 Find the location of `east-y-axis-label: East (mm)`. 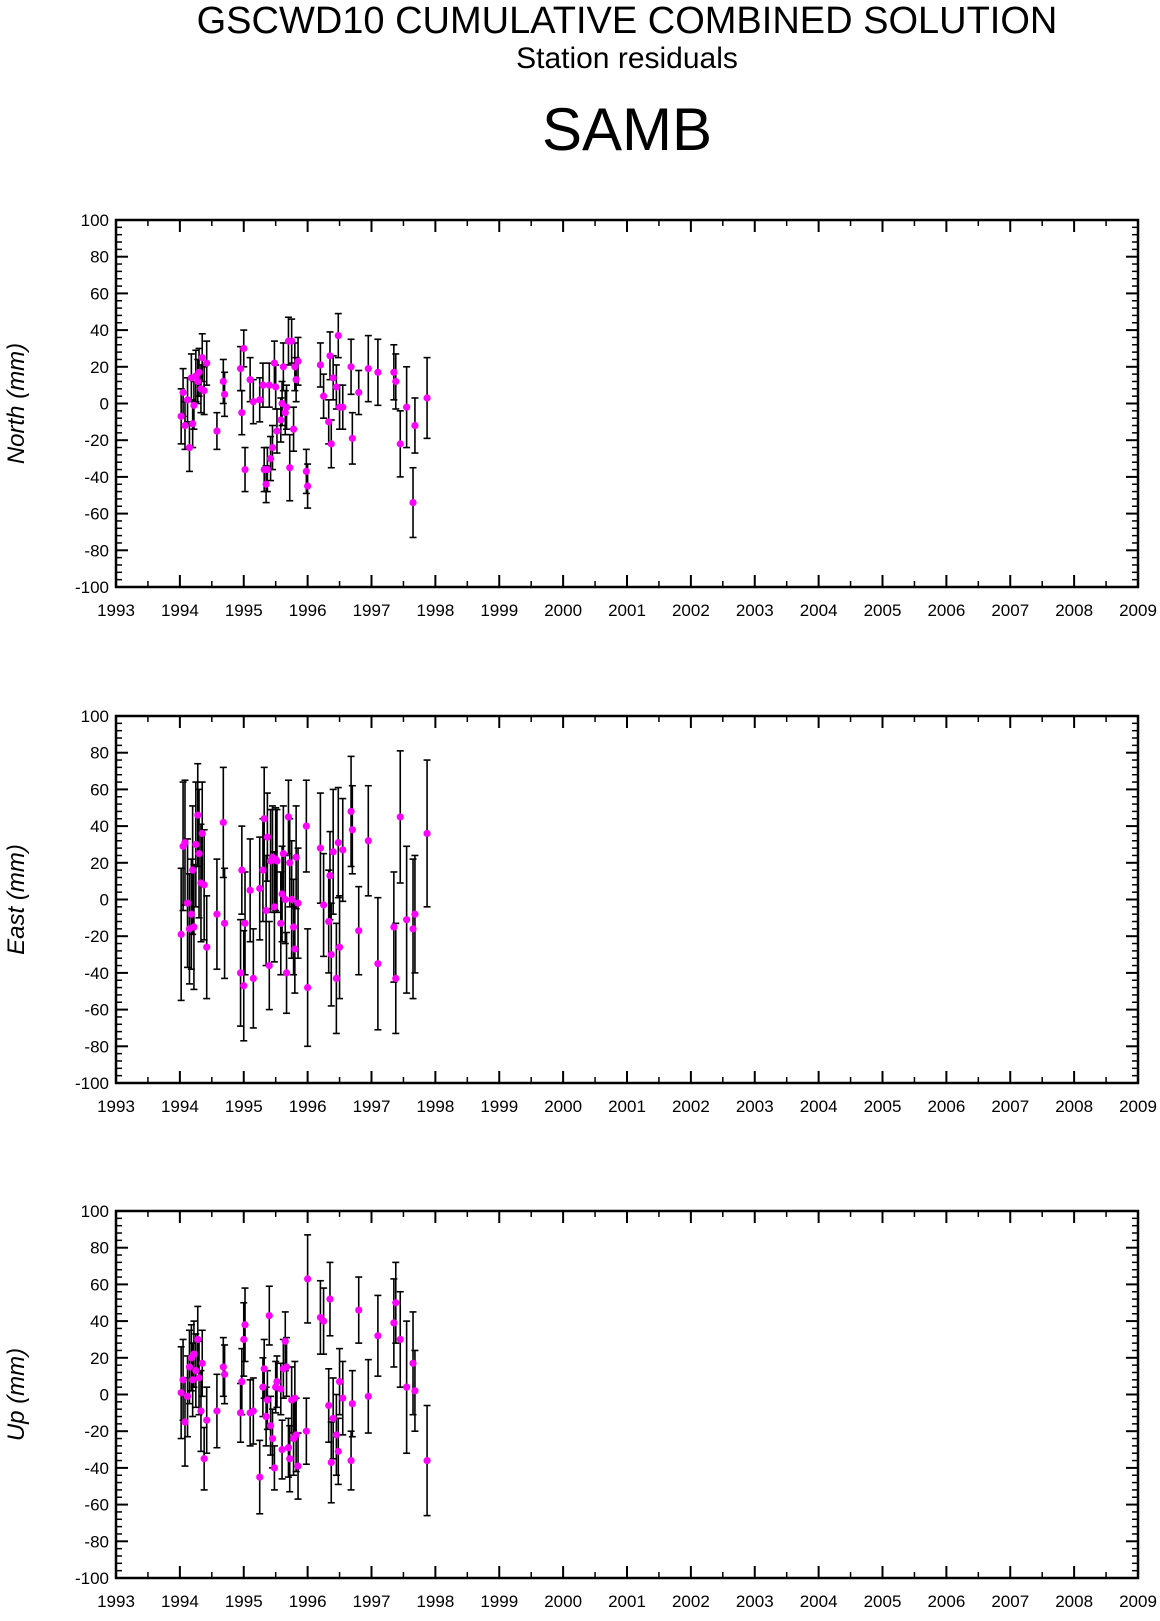

east-y-axis-label: East (mm) is located at coordinates (16, 899).